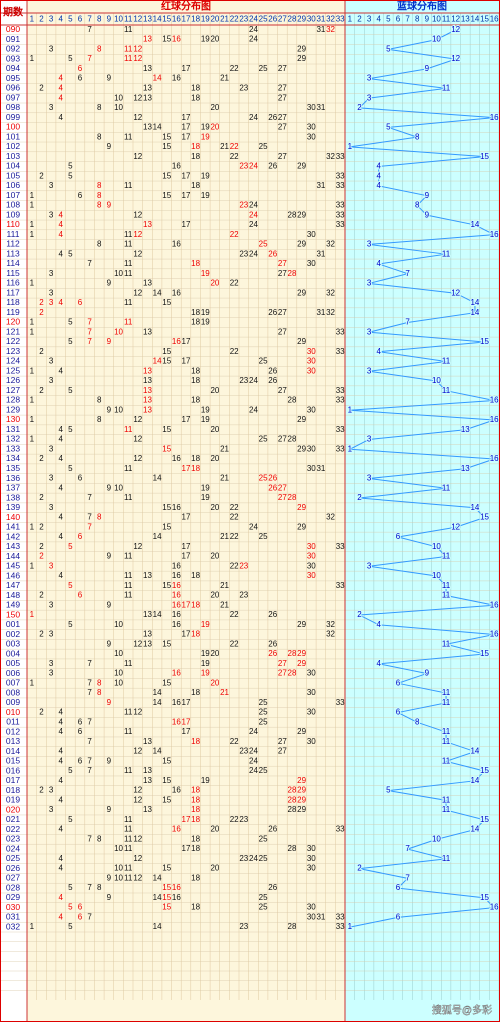  I want to click on blue-ball: 7, so click(407, 322).